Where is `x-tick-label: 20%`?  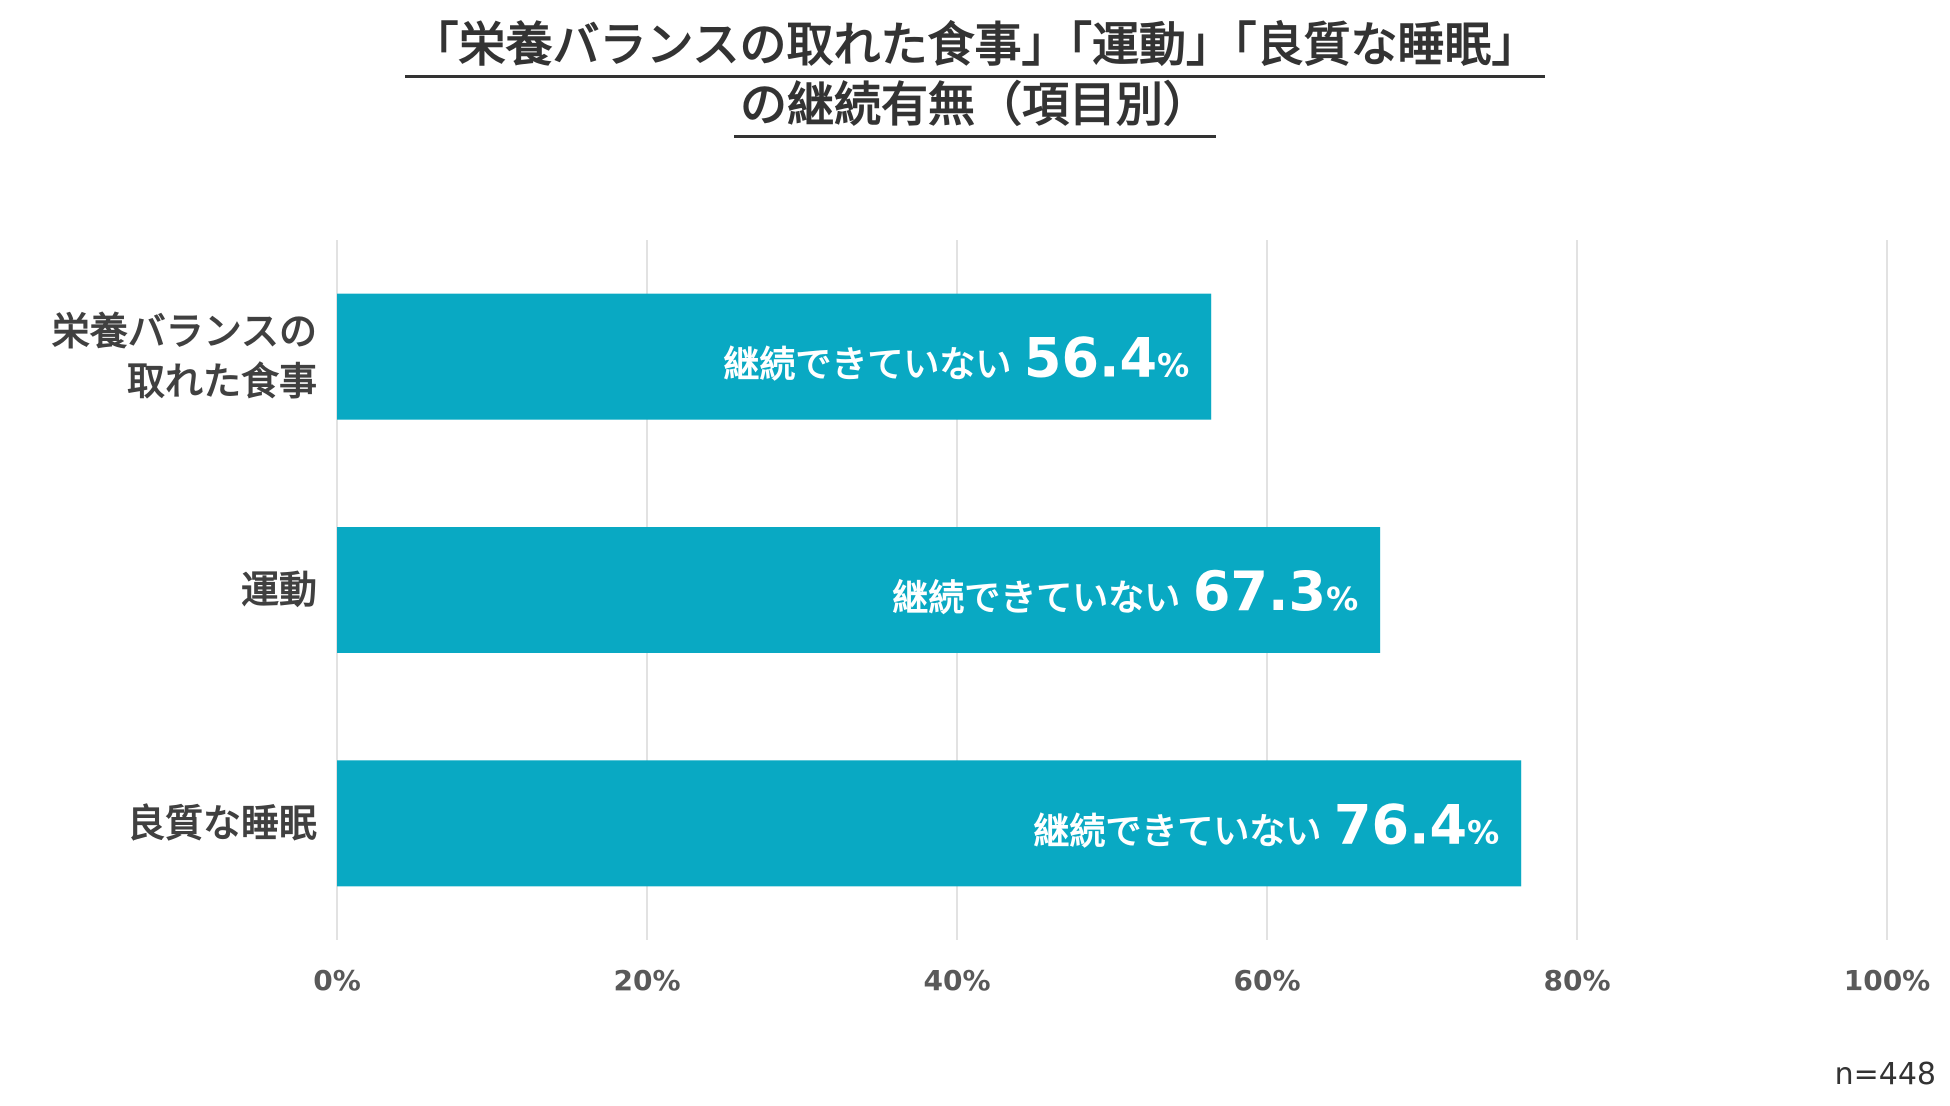
x-tick-label: 20% is located at coordinates (646, 980).